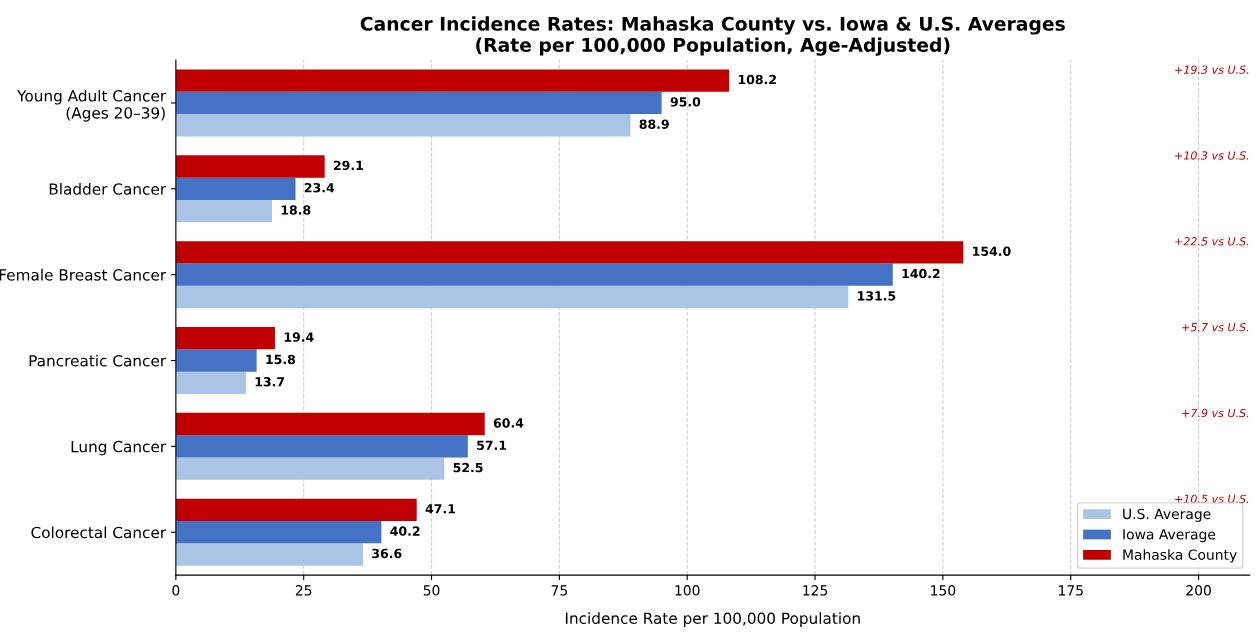  Describe the element at coordinates (1167, 515) in the screenshot. I see `legend-label: U.S. Average` at that location.